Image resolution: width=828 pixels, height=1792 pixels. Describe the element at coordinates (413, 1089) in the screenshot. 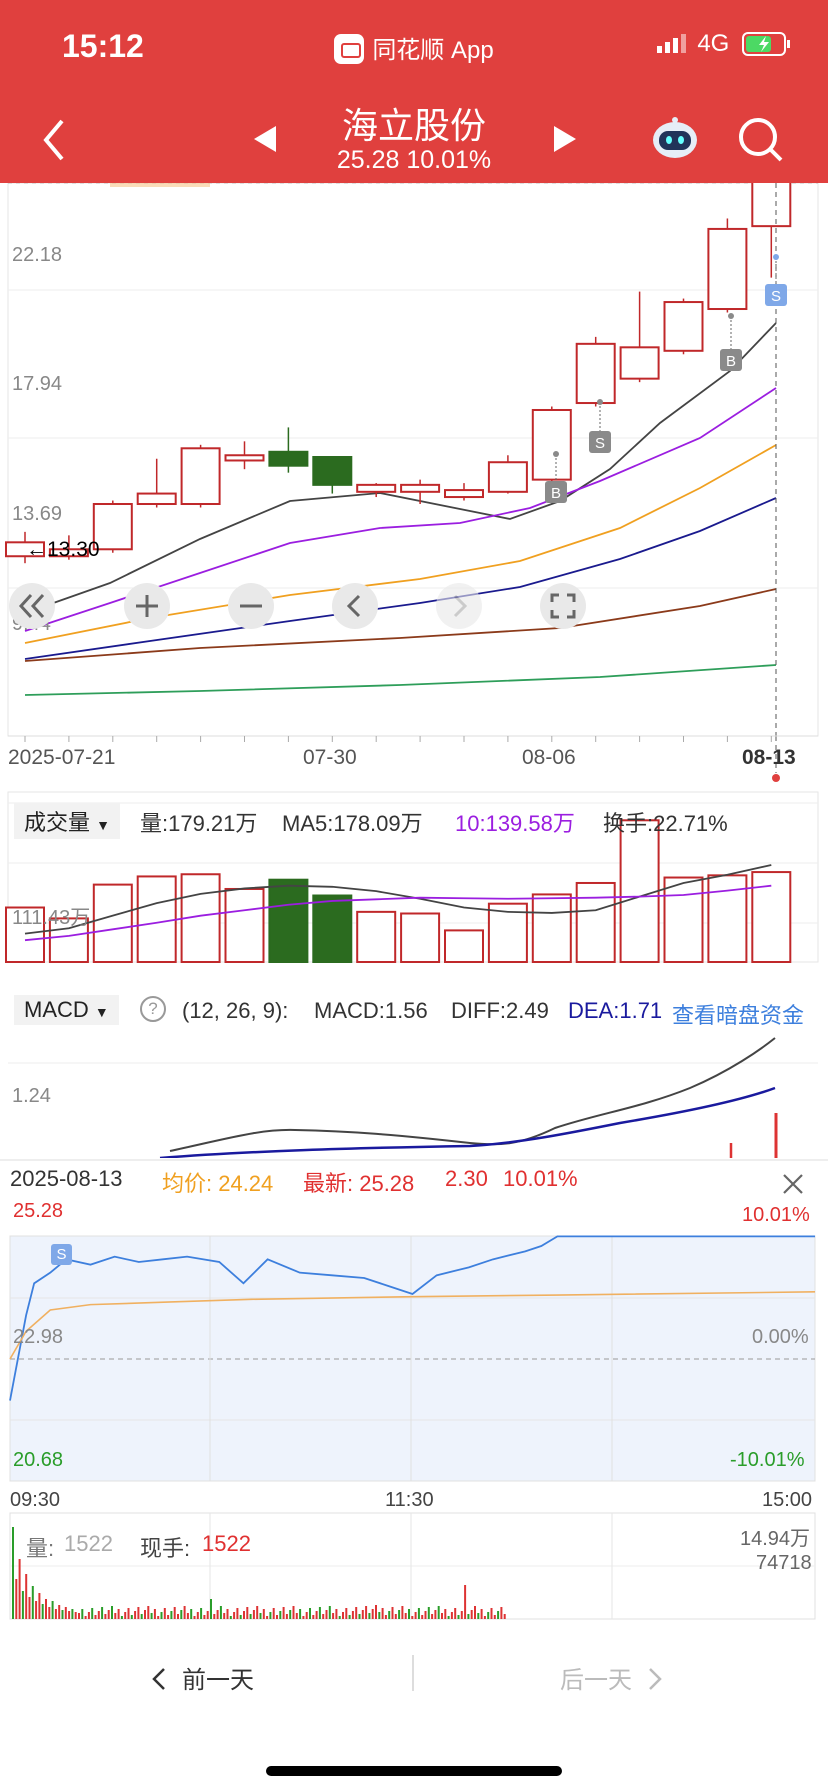

I see `macd-panel` at that location.